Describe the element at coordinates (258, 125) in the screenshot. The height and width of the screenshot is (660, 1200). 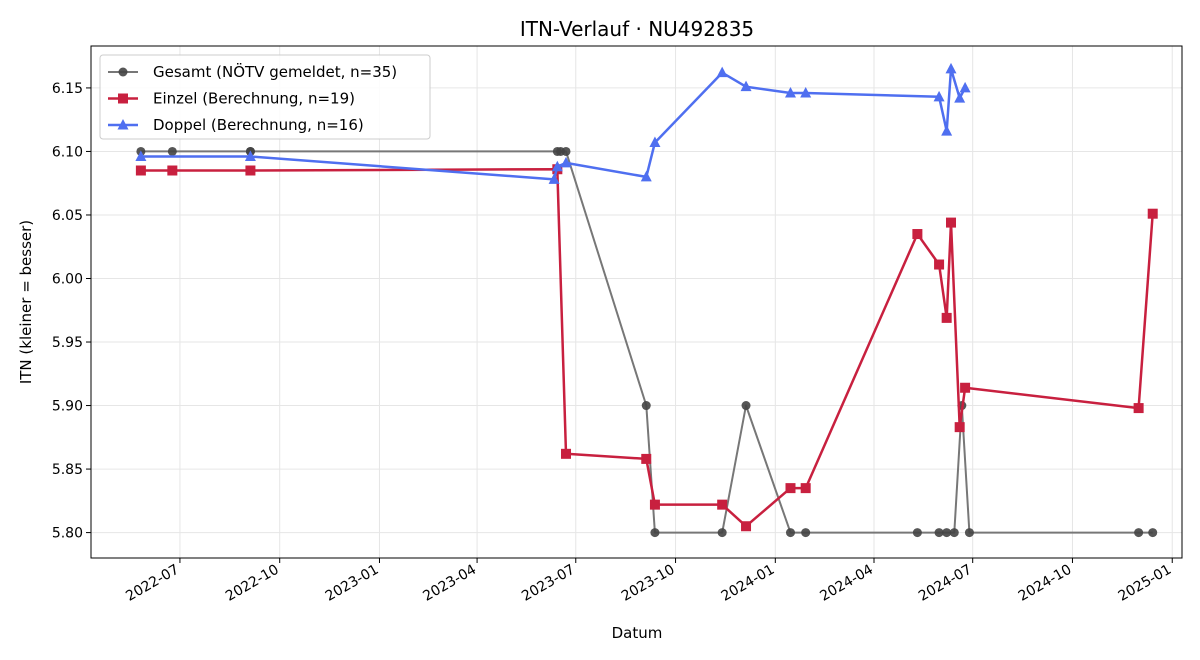
I see `legend-label-2: Doppel (Berechnung, n=16)` at that location.